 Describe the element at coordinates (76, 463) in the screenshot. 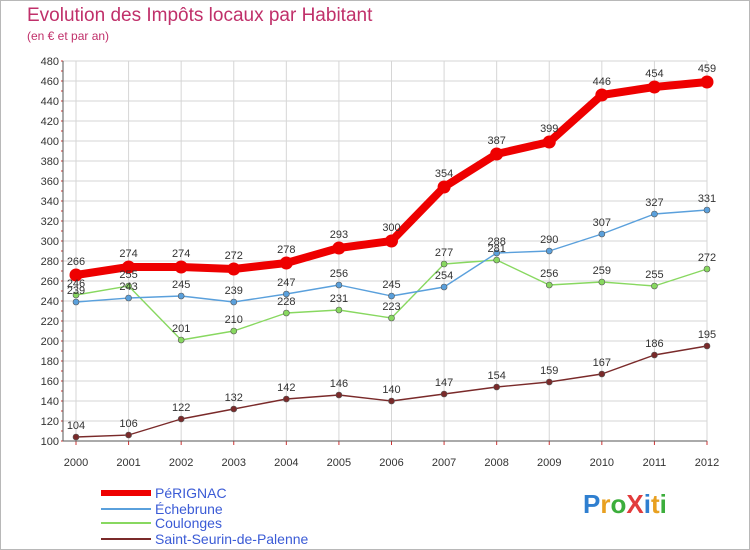

I see `x-tick-label: 2000` at that location.